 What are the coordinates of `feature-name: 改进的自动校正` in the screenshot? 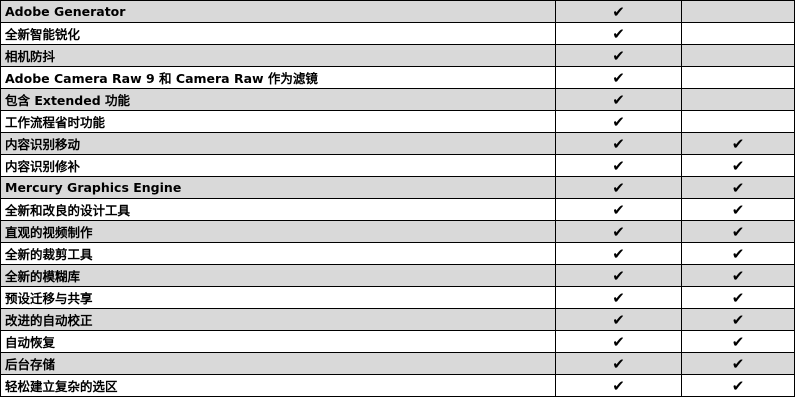 It's located at (278, 319).